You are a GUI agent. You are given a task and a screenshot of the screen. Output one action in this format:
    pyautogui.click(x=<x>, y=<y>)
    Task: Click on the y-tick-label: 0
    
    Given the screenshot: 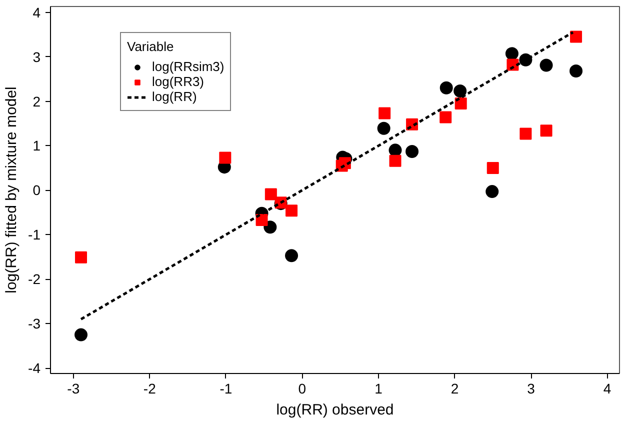 What is the action you would take?
    pyautogui.click(x=36, y=190)
    